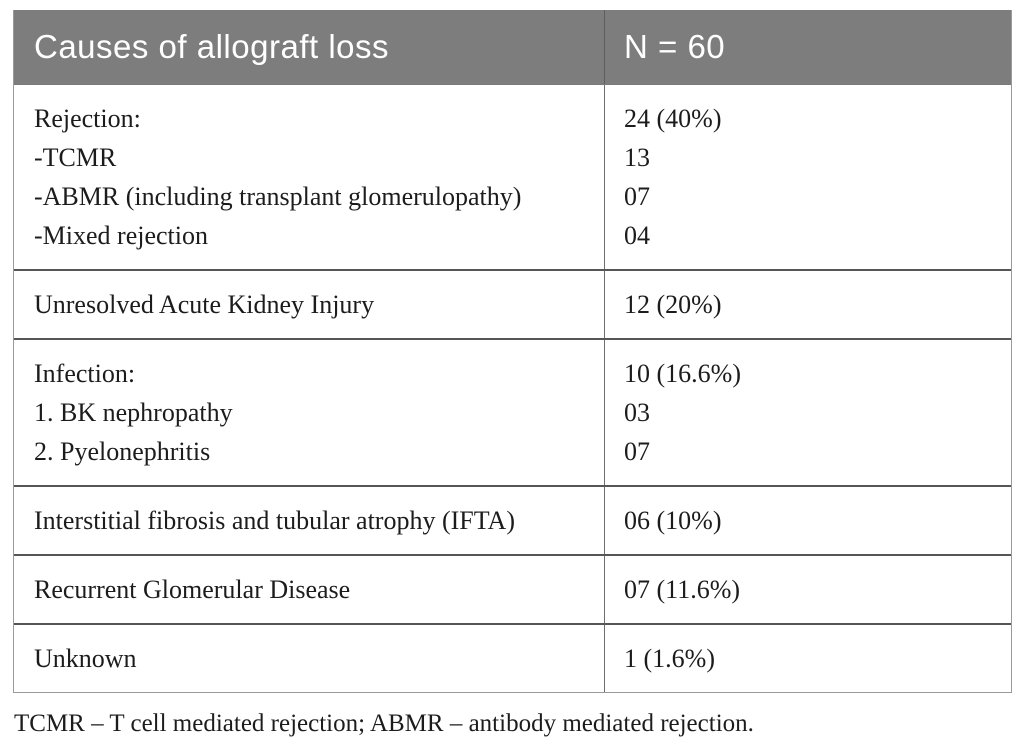 The image size is (1025, 751). I want to click on header-n-label: N = 60, so click(675, 46).